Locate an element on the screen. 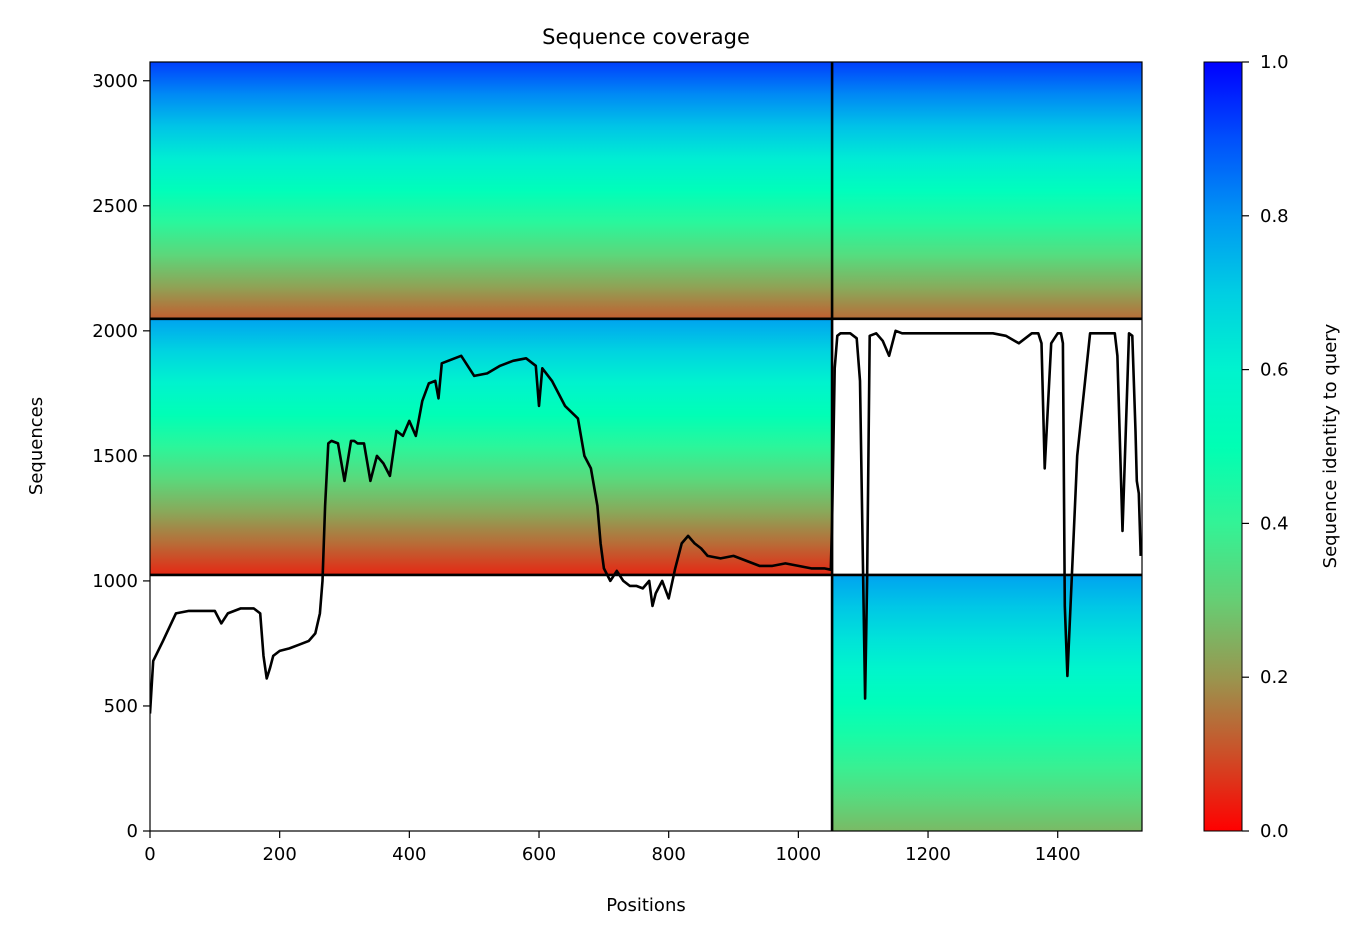 This screenshot has width=1364, height=939. colorbar-tick-label: 0.2 is located at coordinates (1274, 677).